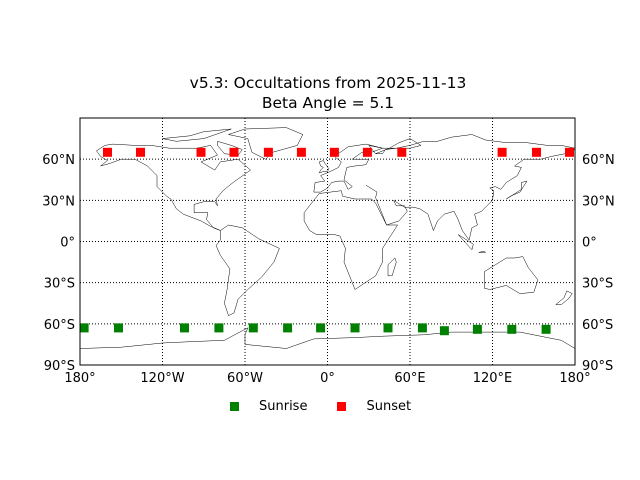  I want to click on svg-text: 120°W, so click(162, 378).